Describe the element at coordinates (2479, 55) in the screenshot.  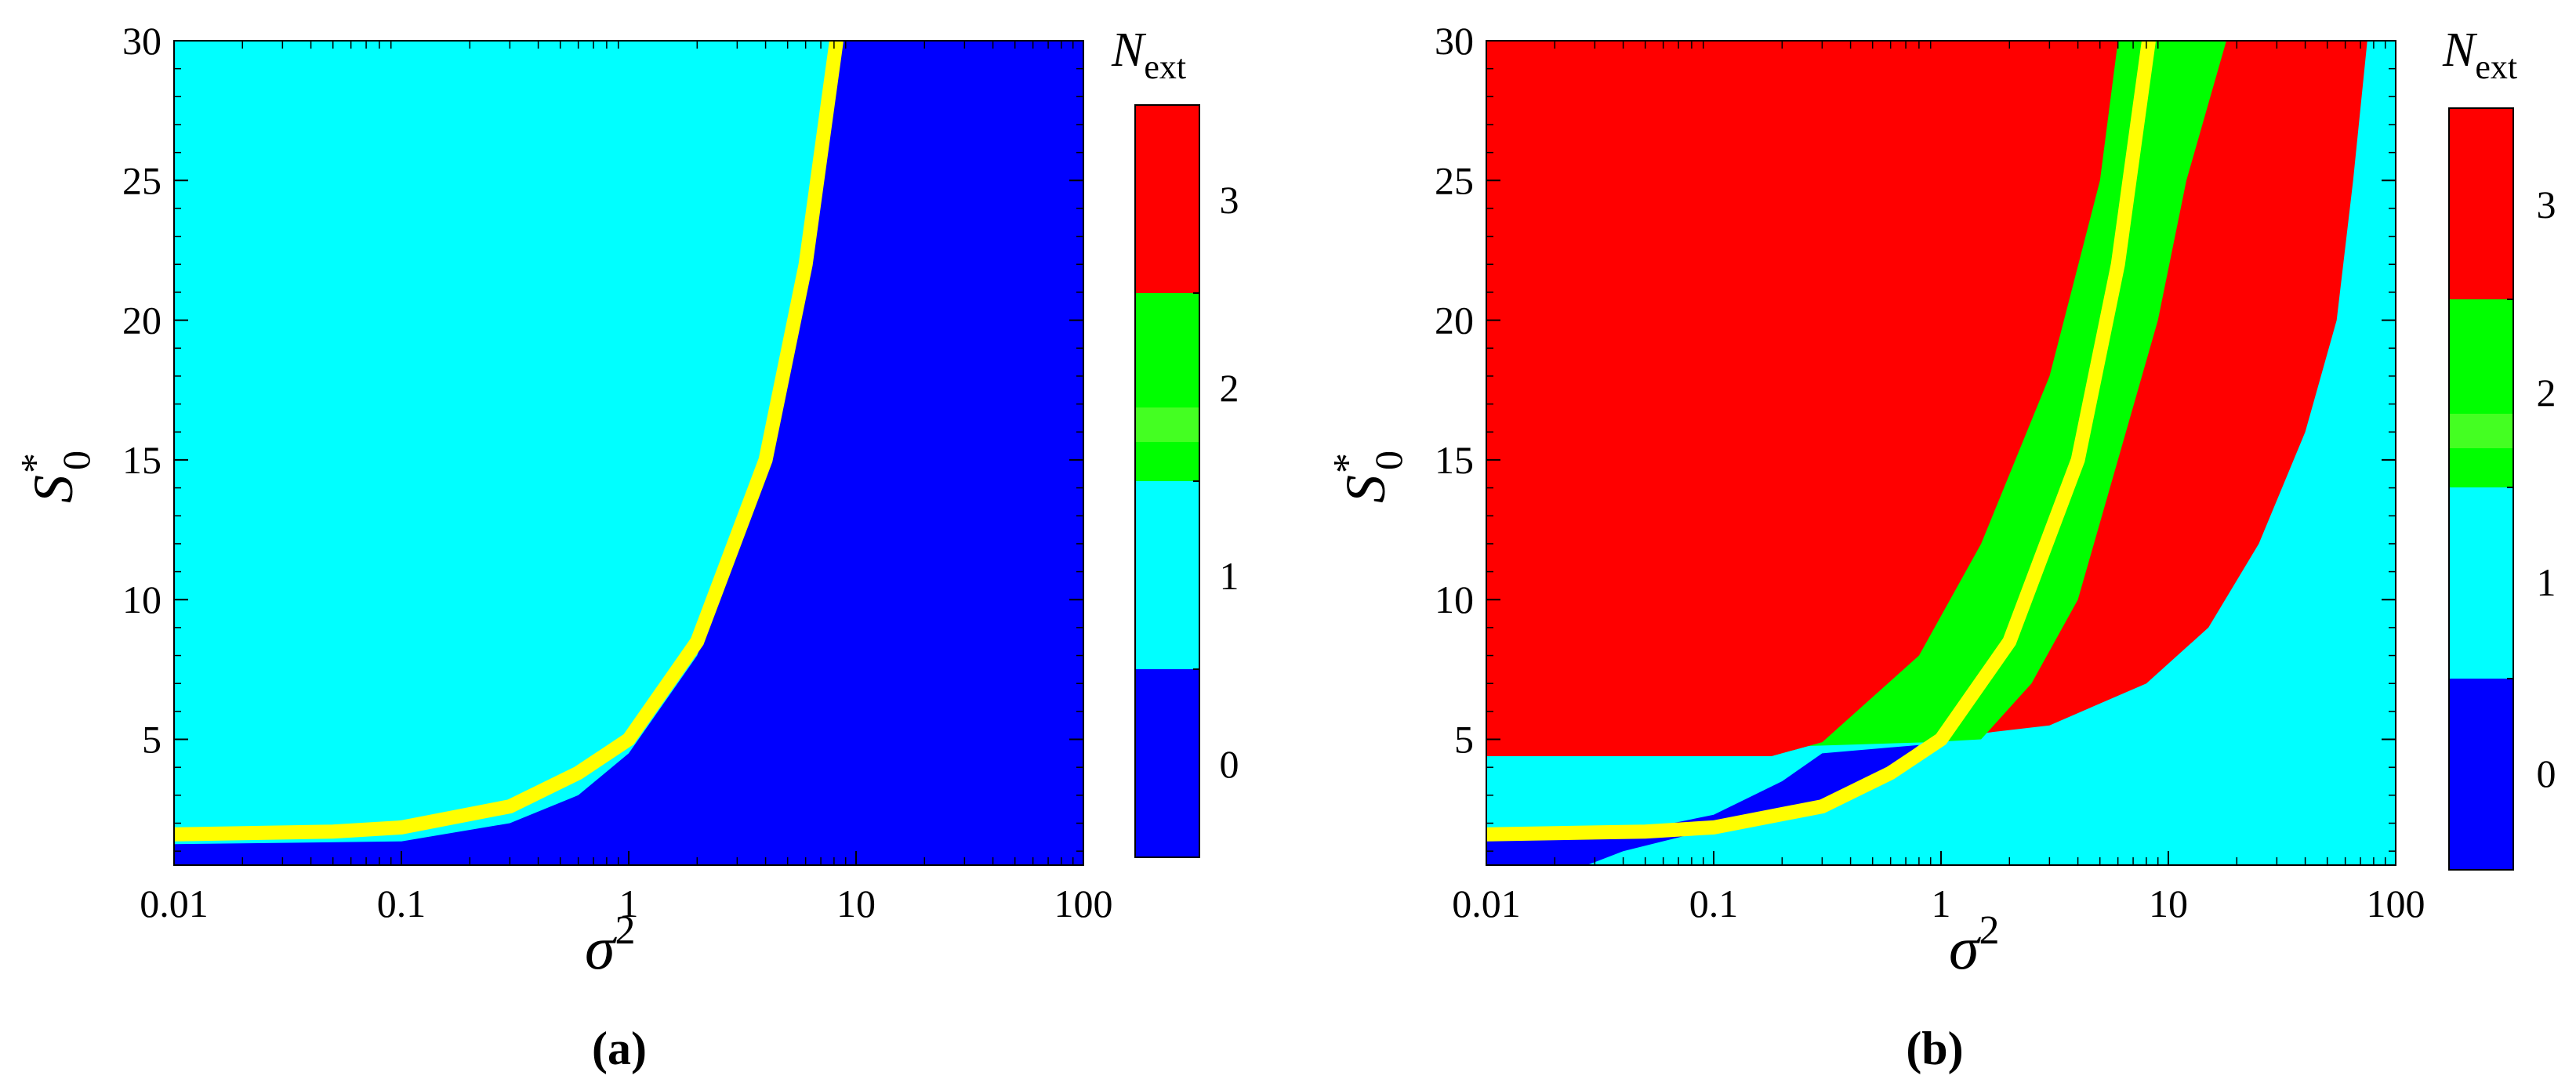
I see `colorbar-b-title: Next` at that location.